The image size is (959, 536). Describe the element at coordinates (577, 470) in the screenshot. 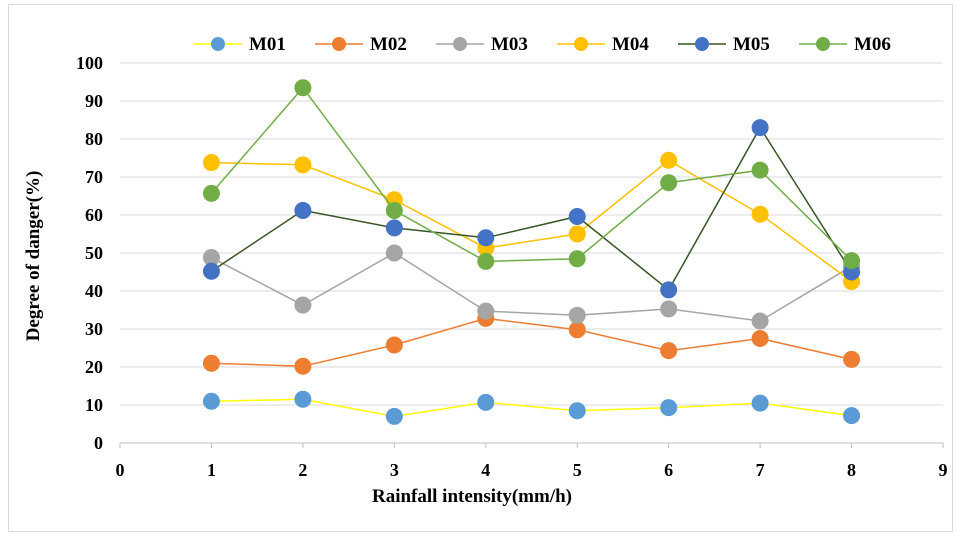

I see `x-tick-label-5: 5` at that location.